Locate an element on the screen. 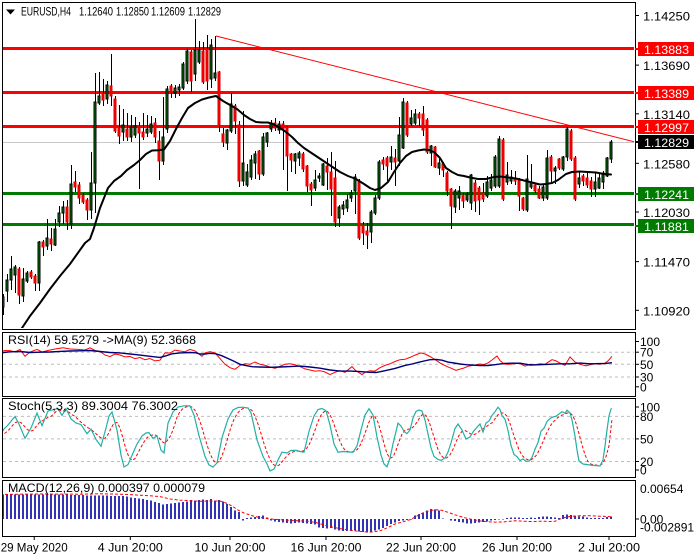  svg-text: Stoch(5,3,3) 89.3004 76.3002 is located at coordinates (93, 406).